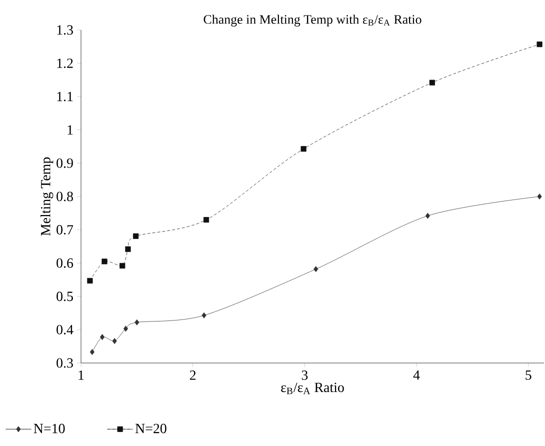 Image resolution: width=545 pixels, height=446 pixels. What do you see at coordinates (64, 163) in the screenshot?
I see `y-tick-label: 0.9` at bounding box center [64, 163].